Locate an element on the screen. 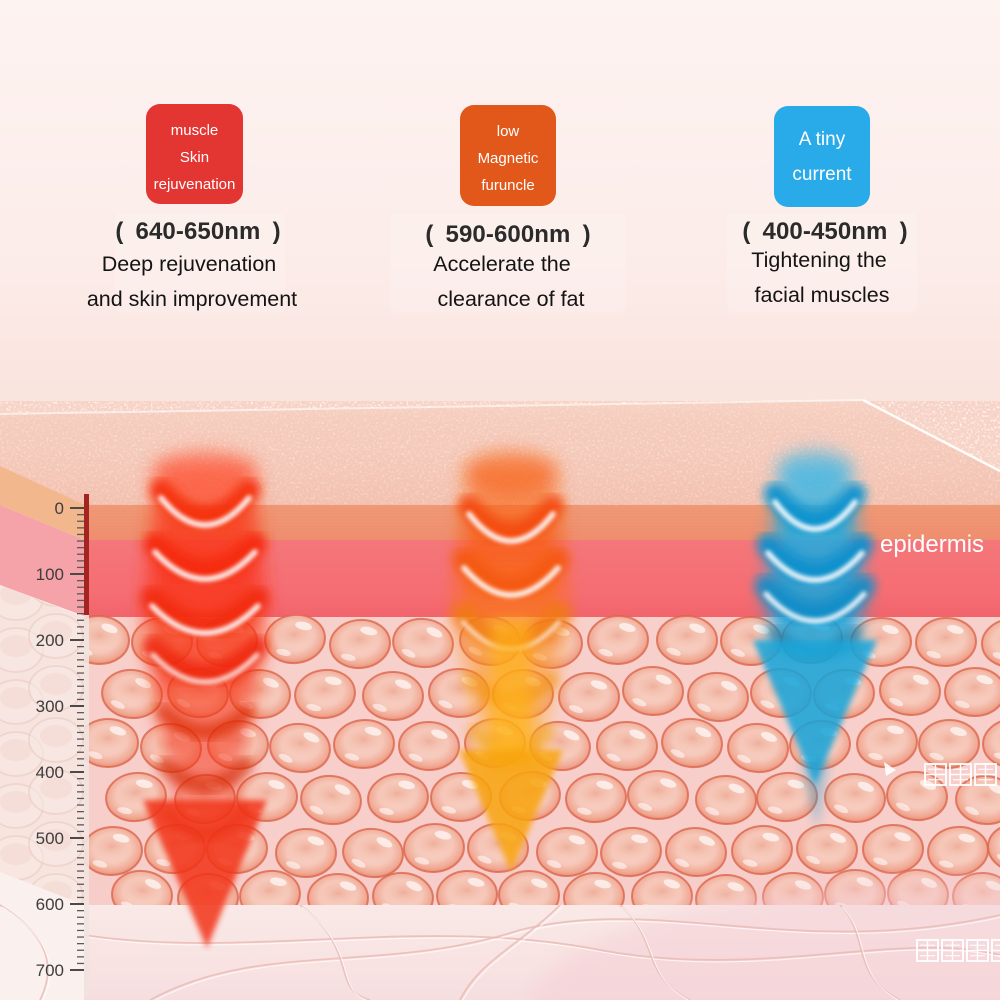 The height and width of the screenshot is (1000, 1000). svg-text: 0 is located at coordinates (59, 508).